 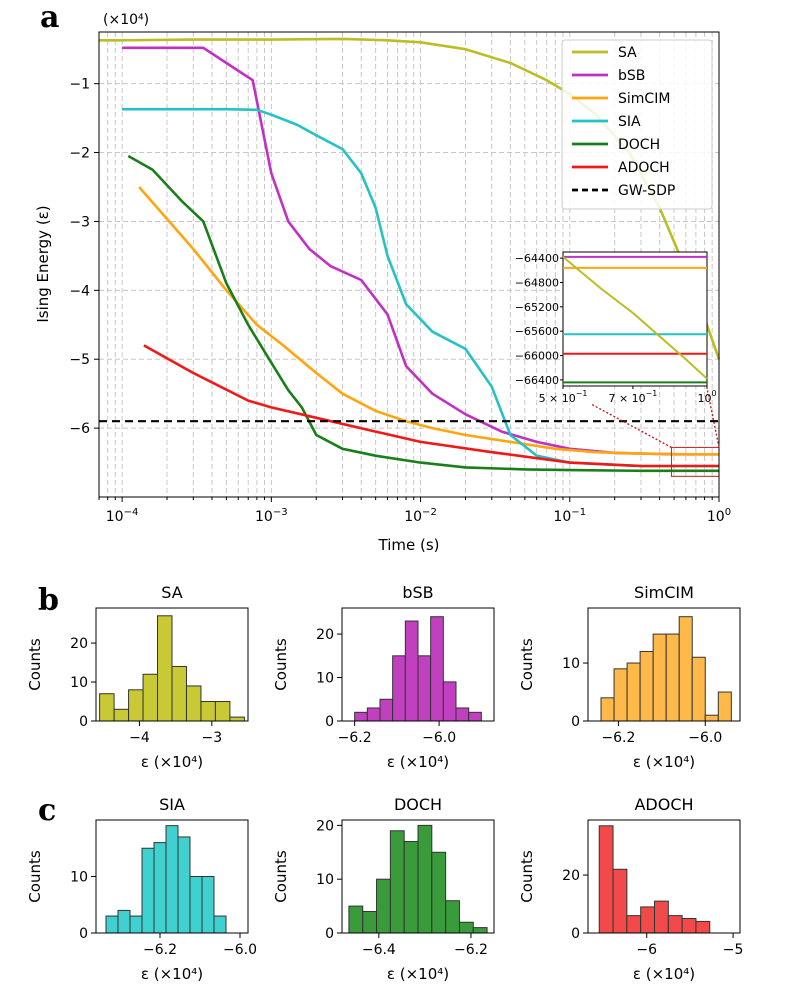 I want to click on histogram-sa: SA −4 −3 0 10 20 ε (×10⁴) Counts, so click(x=137, y=677).